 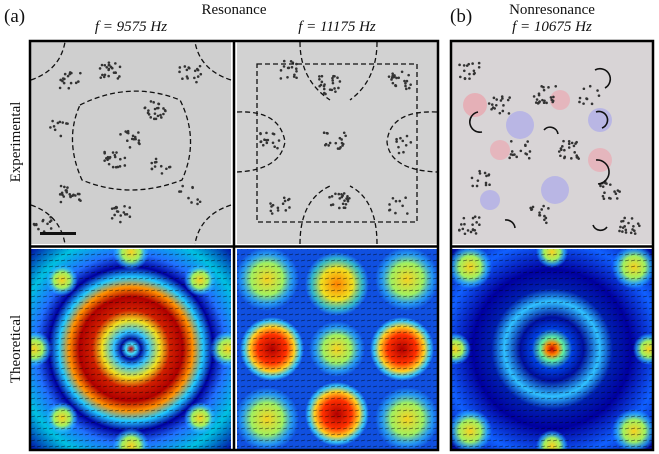 I want to click on scale-bar, so click(x=58, y=233).